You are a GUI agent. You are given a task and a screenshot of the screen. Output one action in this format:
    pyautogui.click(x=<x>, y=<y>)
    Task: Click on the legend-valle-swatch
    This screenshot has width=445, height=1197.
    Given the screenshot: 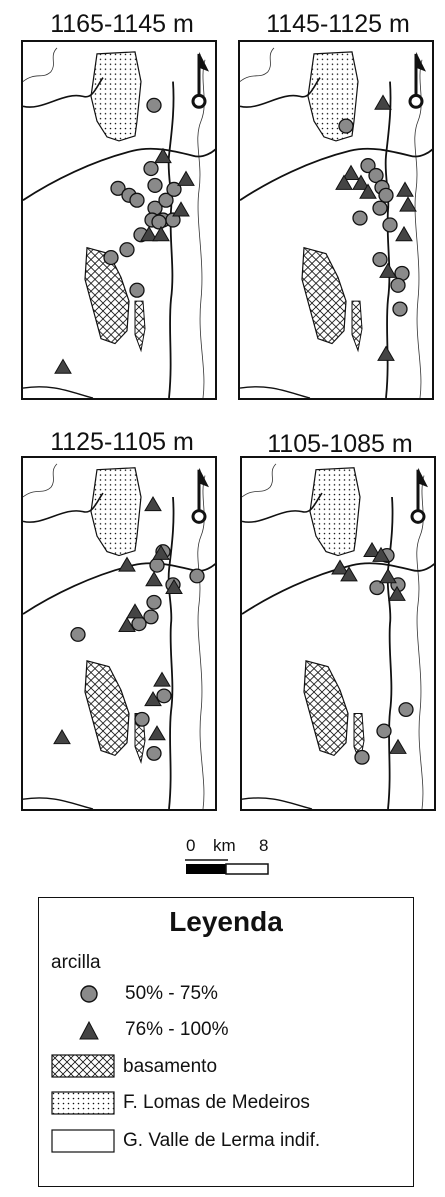 What is the action you would take?
    pyautogui.click(x=83, y=1141)
    